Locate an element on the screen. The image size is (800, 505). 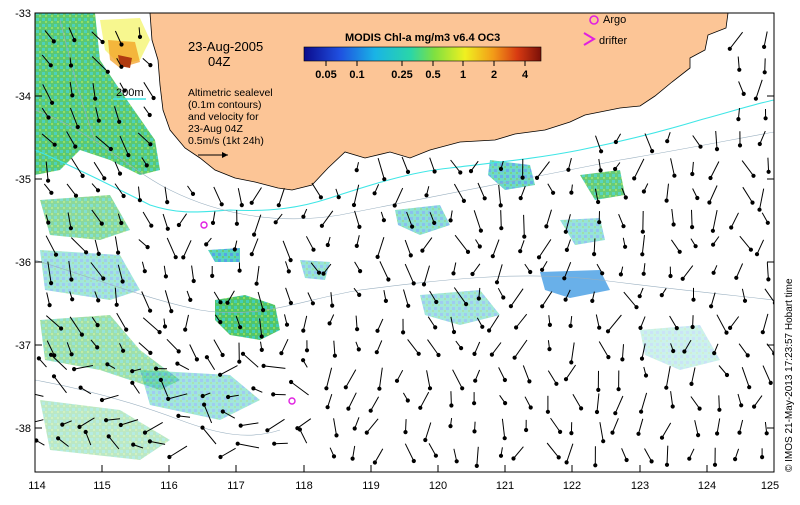
y-tick-label: -38 is located at coordinates (23, 429).